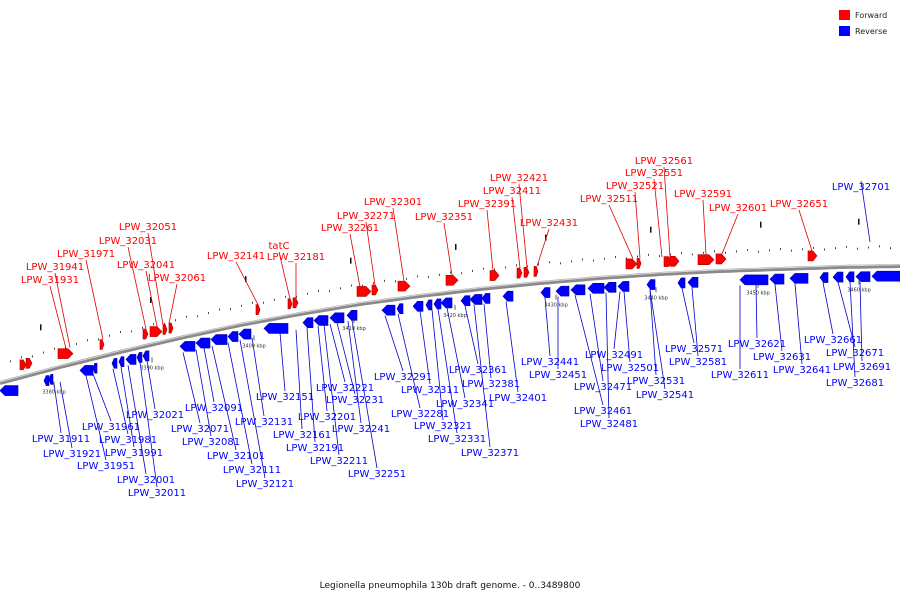  Describe the element at coordinates (177, 278) in the screenshot. I see `forward-gene-label: LPW_32061` at that location.